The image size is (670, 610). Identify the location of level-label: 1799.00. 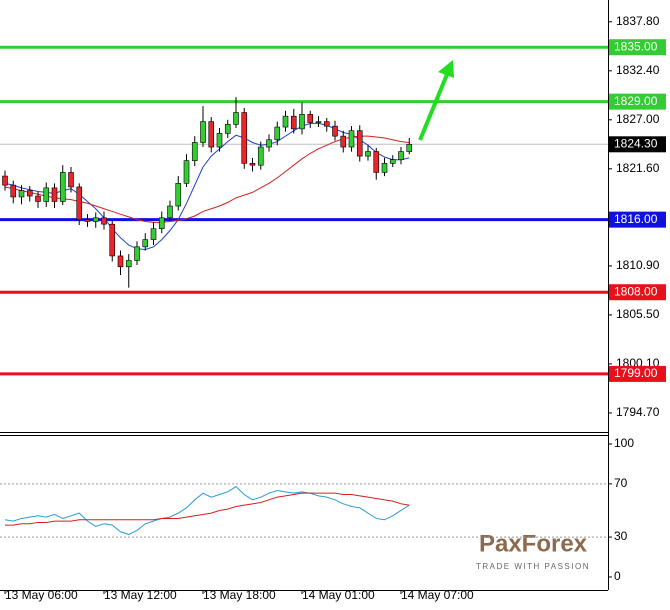
(636, 373).